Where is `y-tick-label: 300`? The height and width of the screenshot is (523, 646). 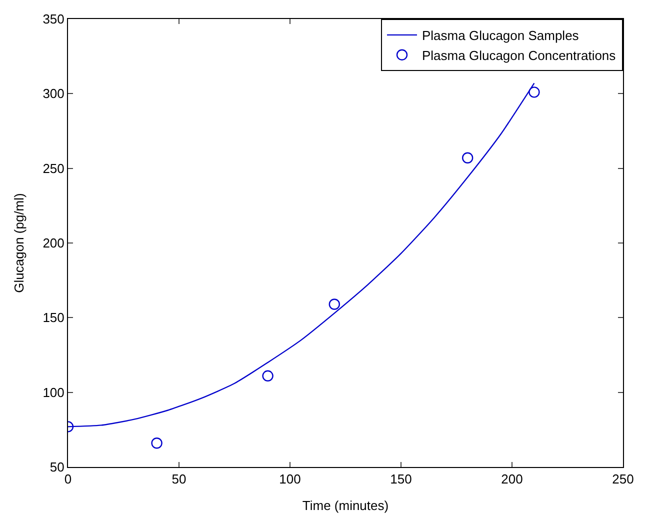
y-tick-label: 300 is located at coordinates (53, 94).